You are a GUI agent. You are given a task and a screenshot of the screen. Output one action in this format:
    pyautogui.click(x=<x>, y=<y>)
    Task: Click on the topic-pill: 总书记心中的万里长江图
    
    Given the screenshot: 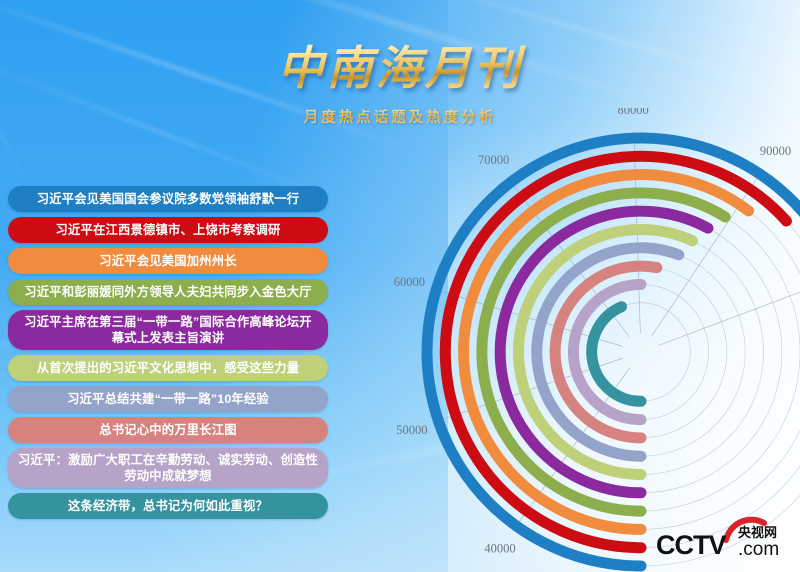 What is the action you would take?
    pyautogui.click(x=168, y=430)
    